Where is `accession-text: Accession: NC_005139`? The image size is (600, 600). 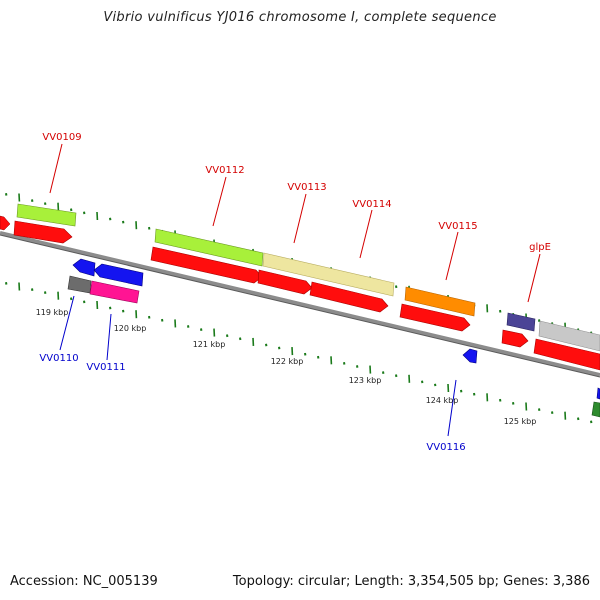 accession-text: Accession: NC_005139 is located at coordinates (84, 581).